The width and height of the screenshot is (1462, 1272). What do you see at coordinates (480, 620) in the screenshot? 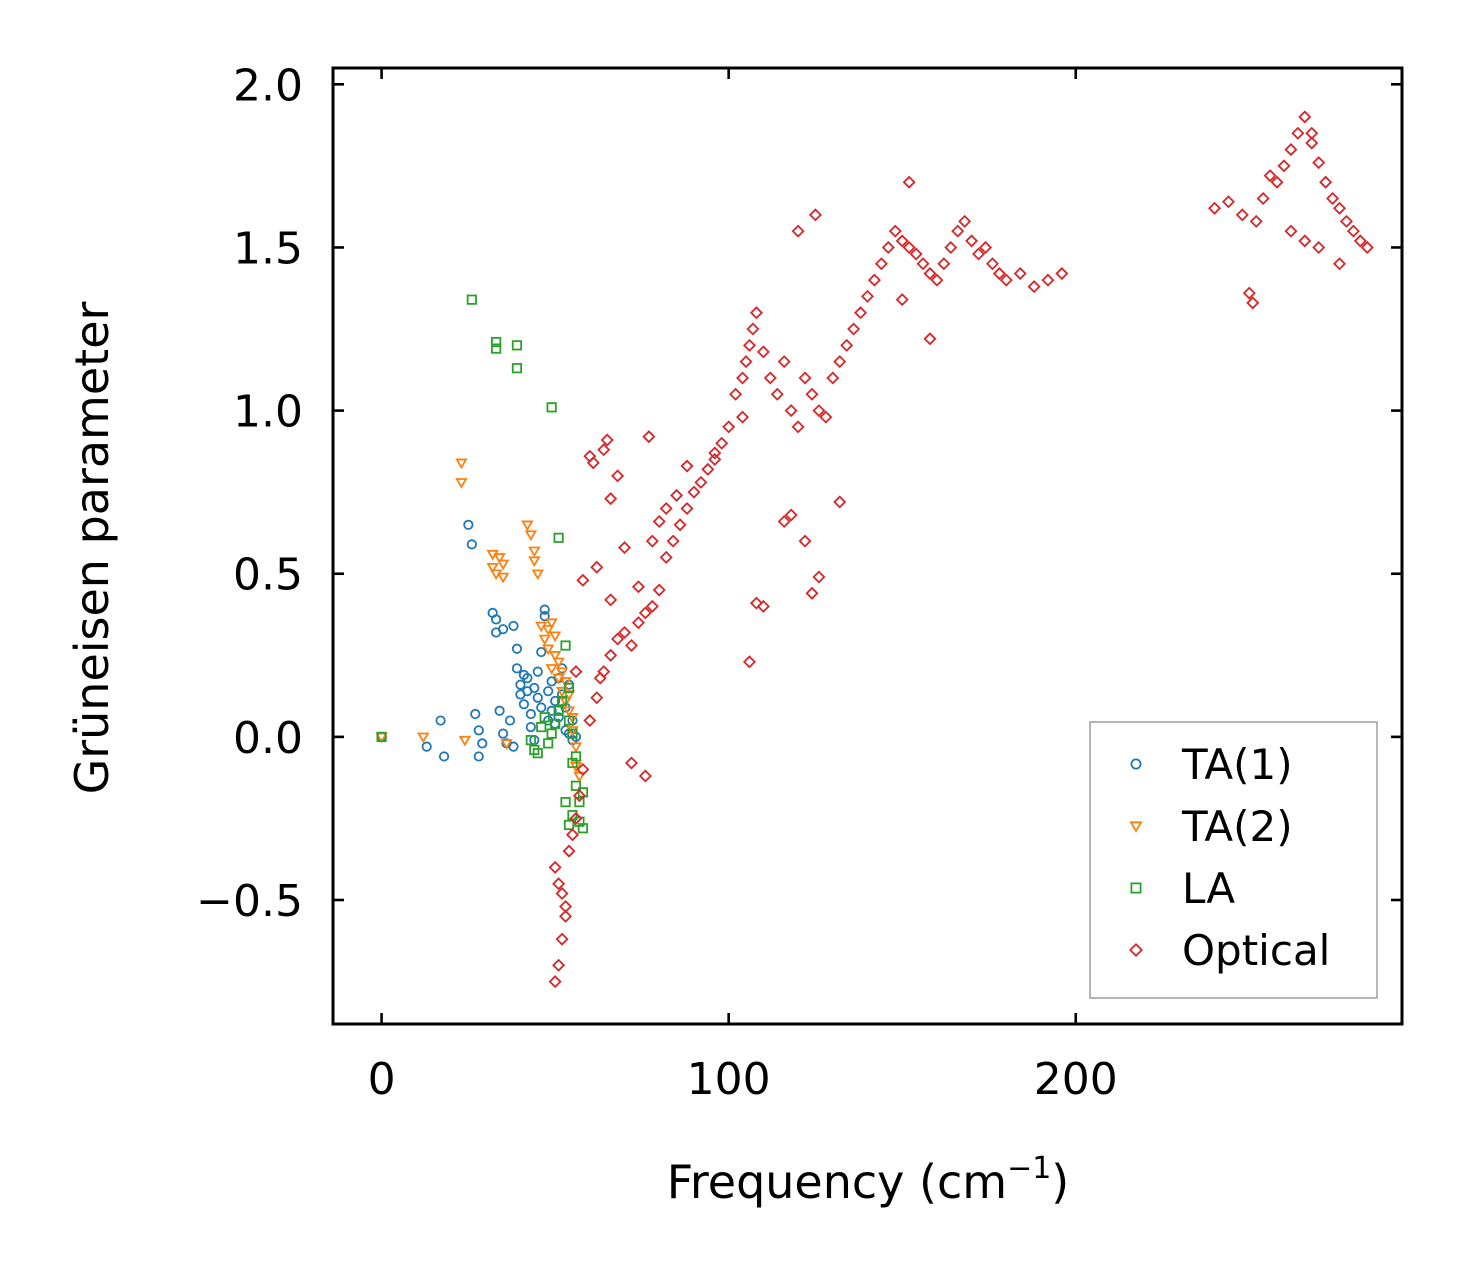
I see `series-ta-2-` at bounding box center [480, 620].